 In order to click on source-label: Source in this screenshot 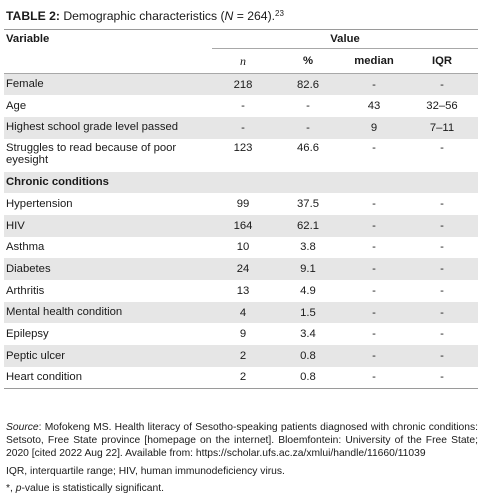, I will do `click(22, 427)`.